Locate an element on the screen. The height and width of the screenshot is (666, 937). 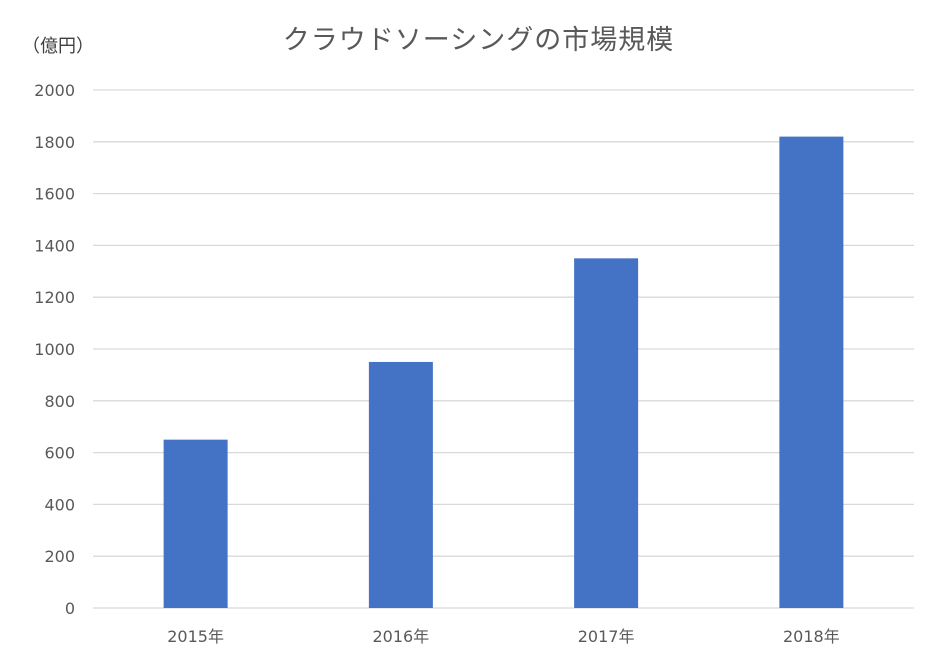
y-tick-labels: 0 200 400 600 800 1000 1200 1400 1600 1800 2000 is located at coordinates (54, 349).